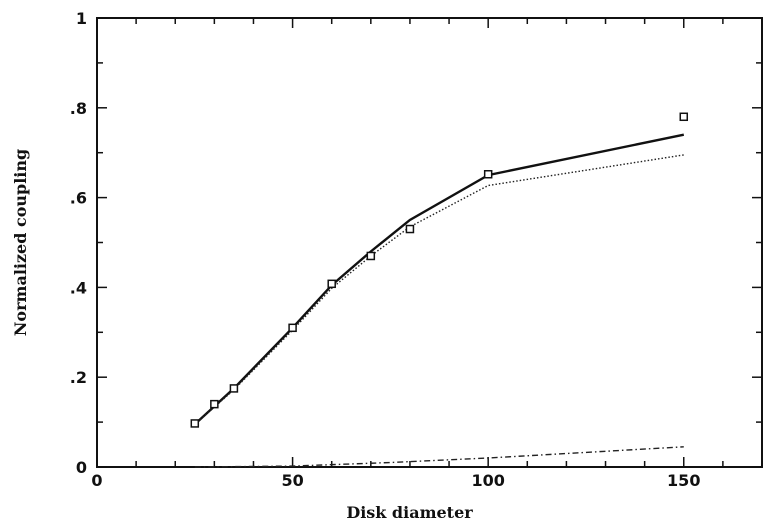 This screenshot has height=523, width=765. I want to click on y-axis-label: Normalized coupling, so click(20, 242).